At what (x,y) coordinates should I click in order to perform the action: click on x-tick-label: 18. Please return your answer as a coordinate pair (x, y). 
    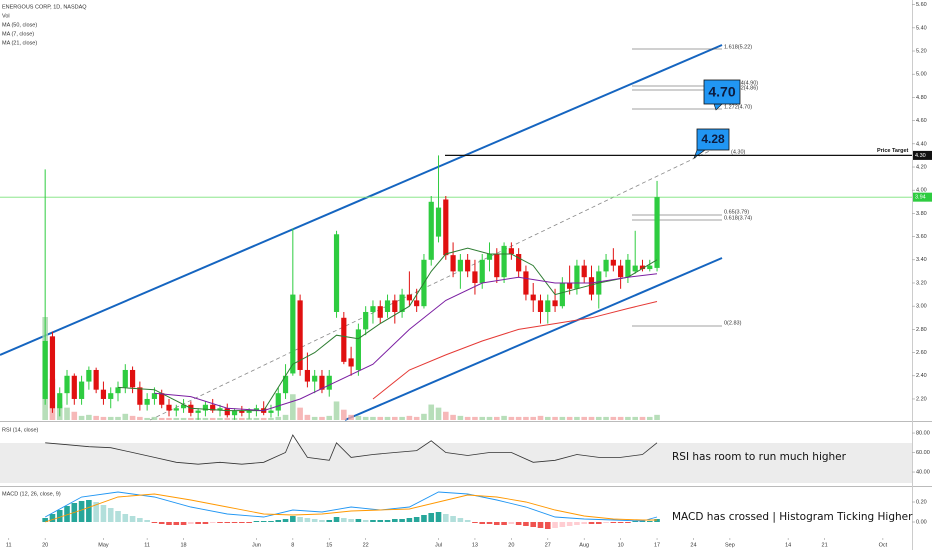
    Looking at the image, I should click on (184, 545).